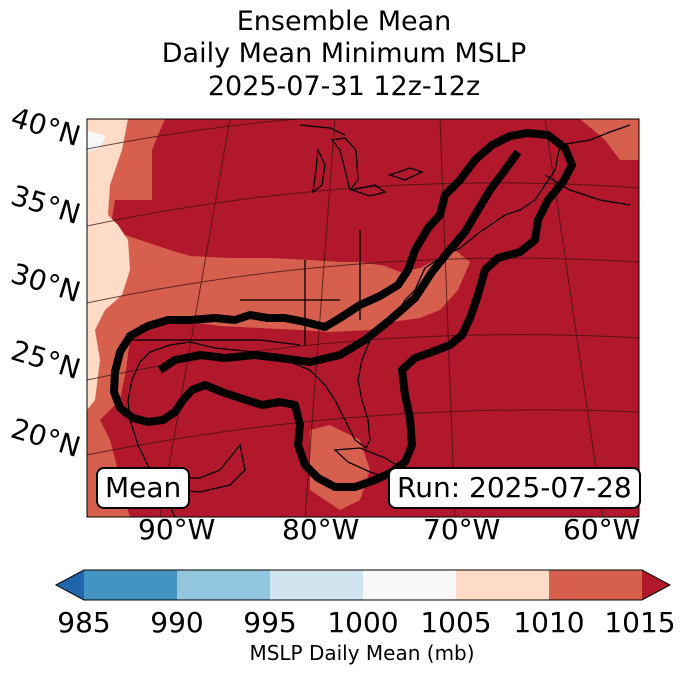 This screenshot has width=688, height=674. I want to click on colorbar-extend-high, so click(656, 585).